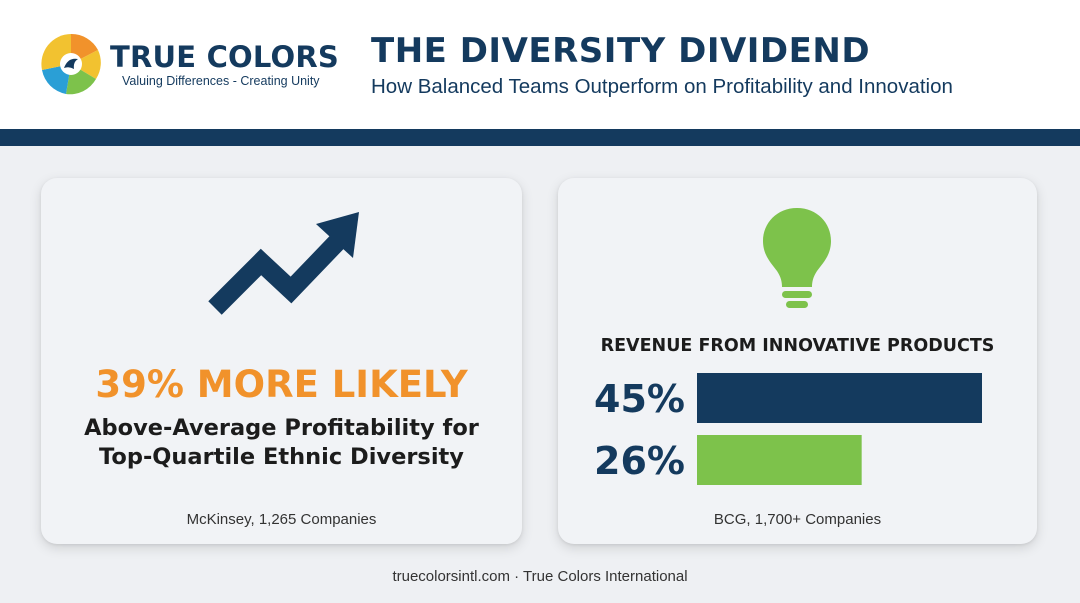  What do you see at coordinates (221, 81) in the screenshot?
I see `brand-tagline: Valuing Differences - Creating Unity` at bounding box center [221, 81].